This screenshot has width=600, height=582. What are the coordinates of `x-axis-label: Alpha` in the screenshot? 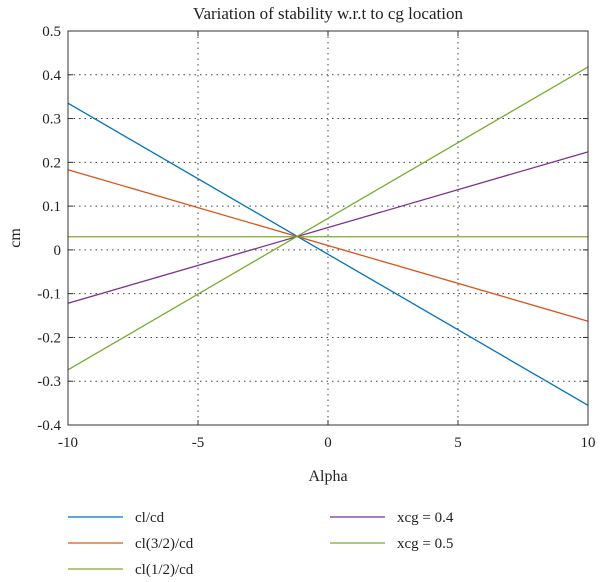 It's located at (327, 476).